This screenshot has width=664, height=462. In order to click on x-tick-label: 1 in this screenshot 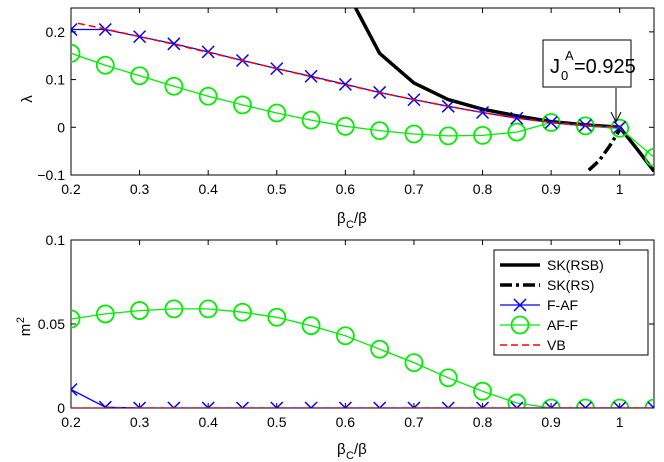, I will do `click(620, 189)`.